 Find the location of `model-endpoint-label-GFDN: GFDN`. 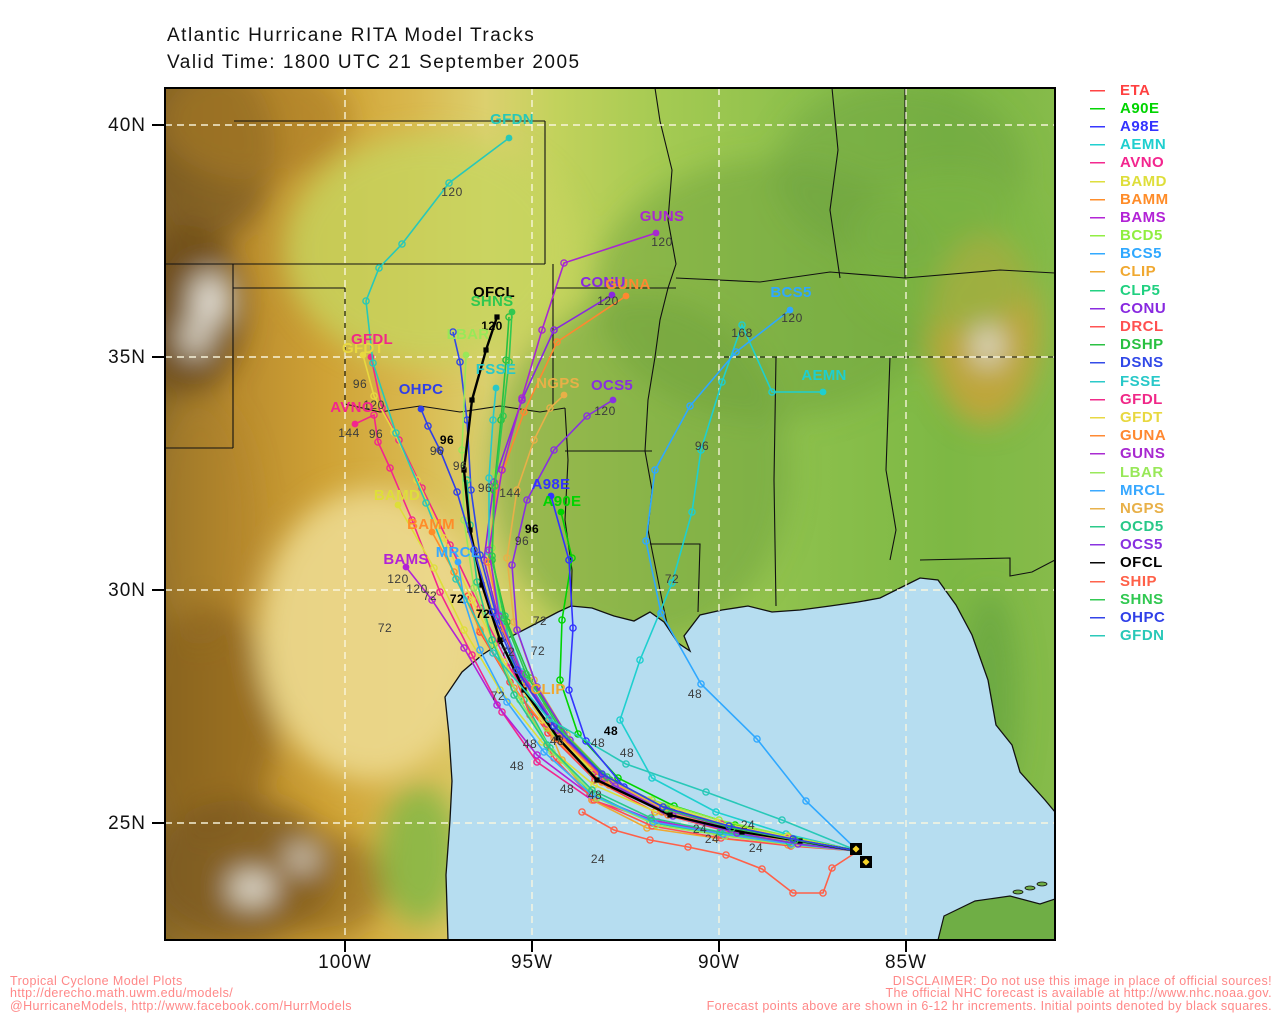

model-endpoint-label-GFDN: GFDN is located at coordinates (512, 119).